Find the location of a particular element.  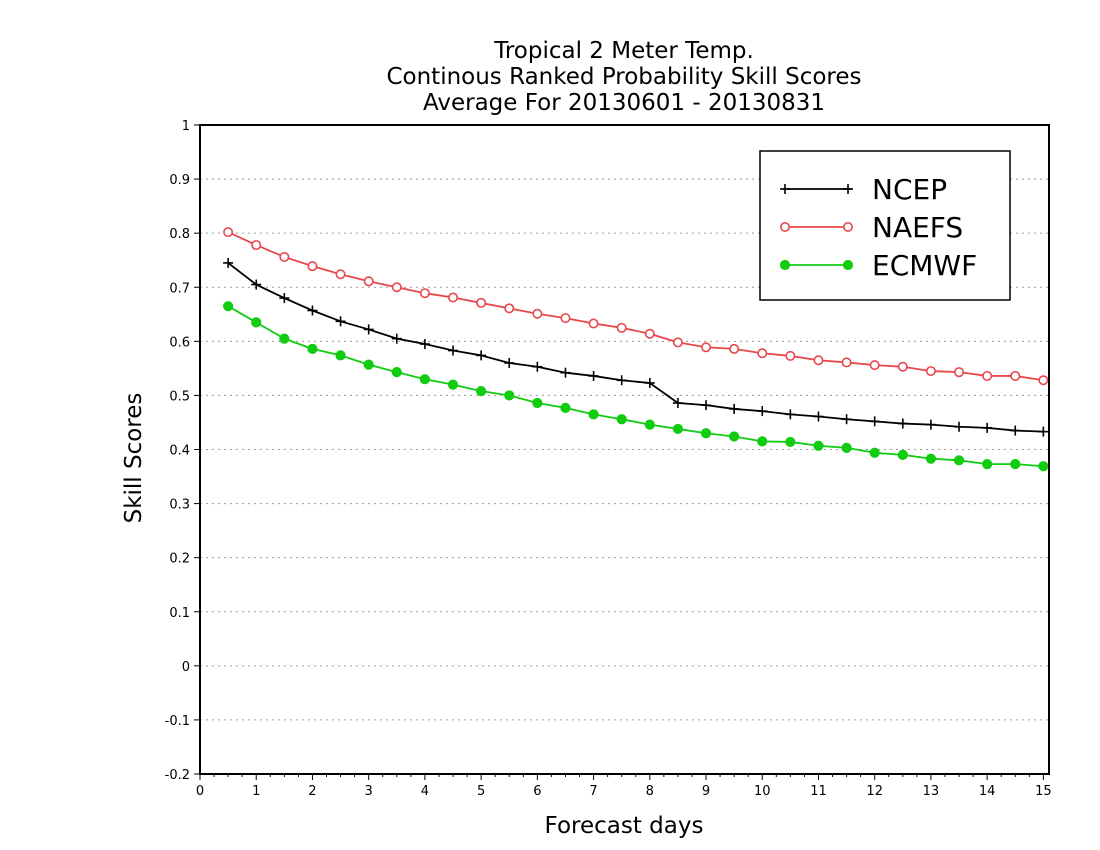

y-tick-label: 0.4 is located at coordinates (179, 451).